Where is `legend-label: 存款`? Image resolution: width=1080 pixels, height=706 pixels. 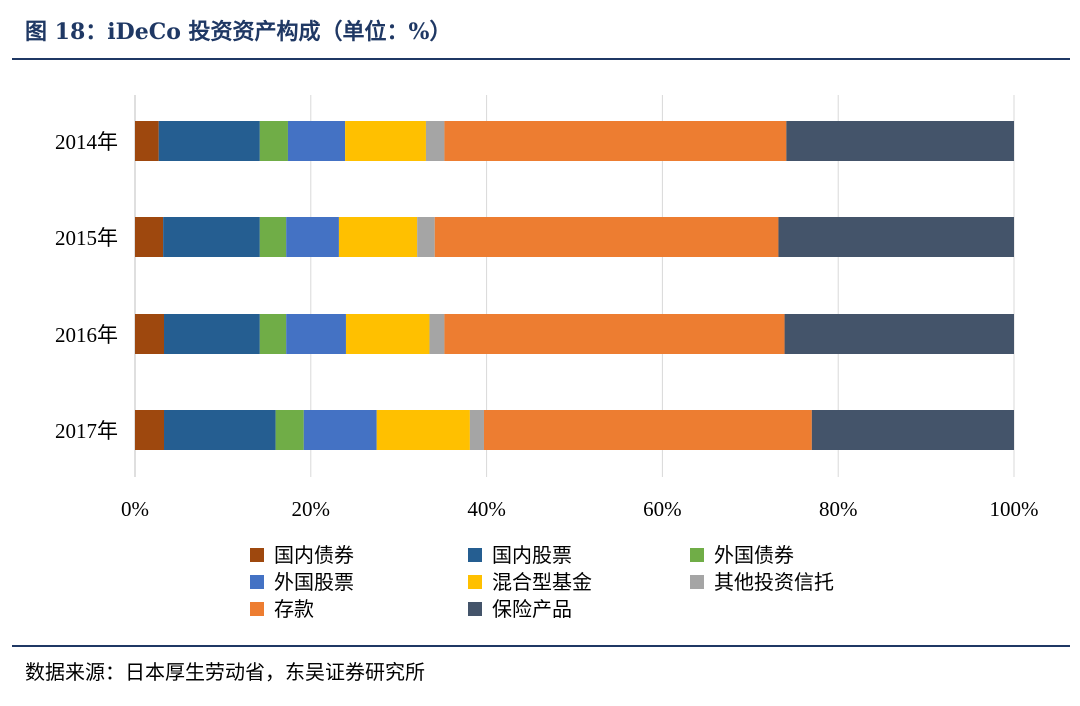 legend-label: 存款 is located at coordinates (294, 609).